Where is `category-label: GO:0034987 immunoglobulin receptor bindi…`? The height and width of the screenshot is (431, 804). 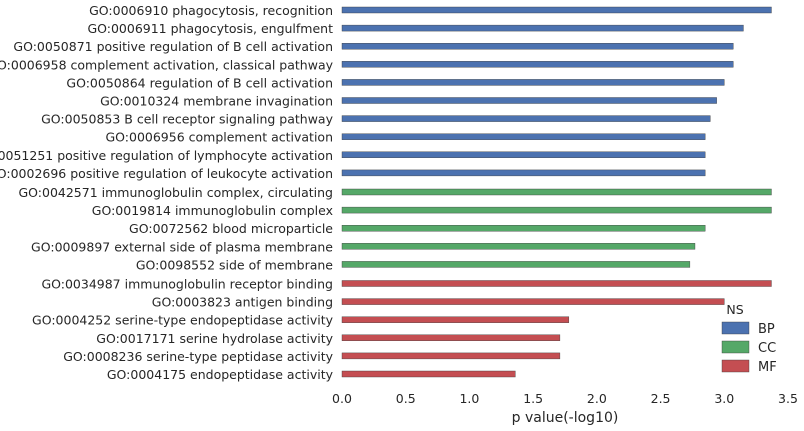
category-label: GO:0034987 immunoglobulin receptor bindi… is located at coordinates (187, 284).